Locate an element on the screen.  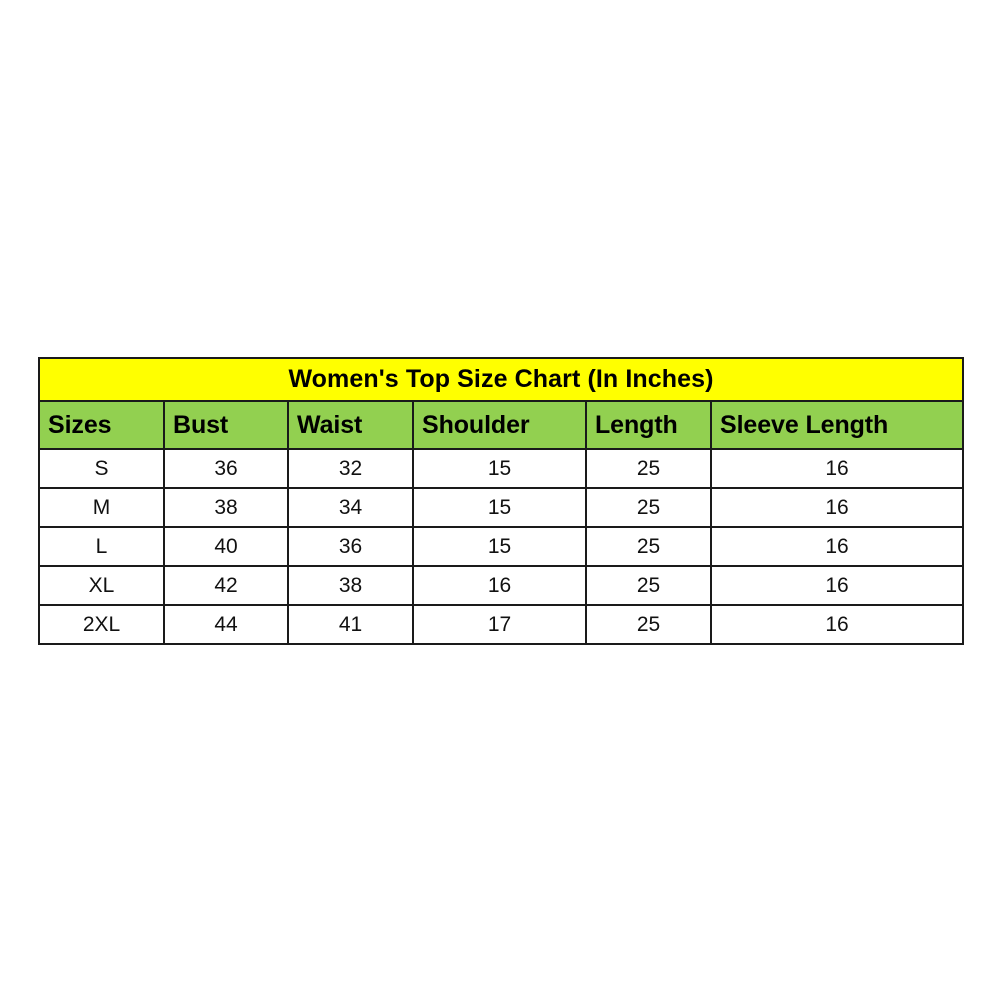
cell-shoulder: 16 is located at coordinates (499, 585).